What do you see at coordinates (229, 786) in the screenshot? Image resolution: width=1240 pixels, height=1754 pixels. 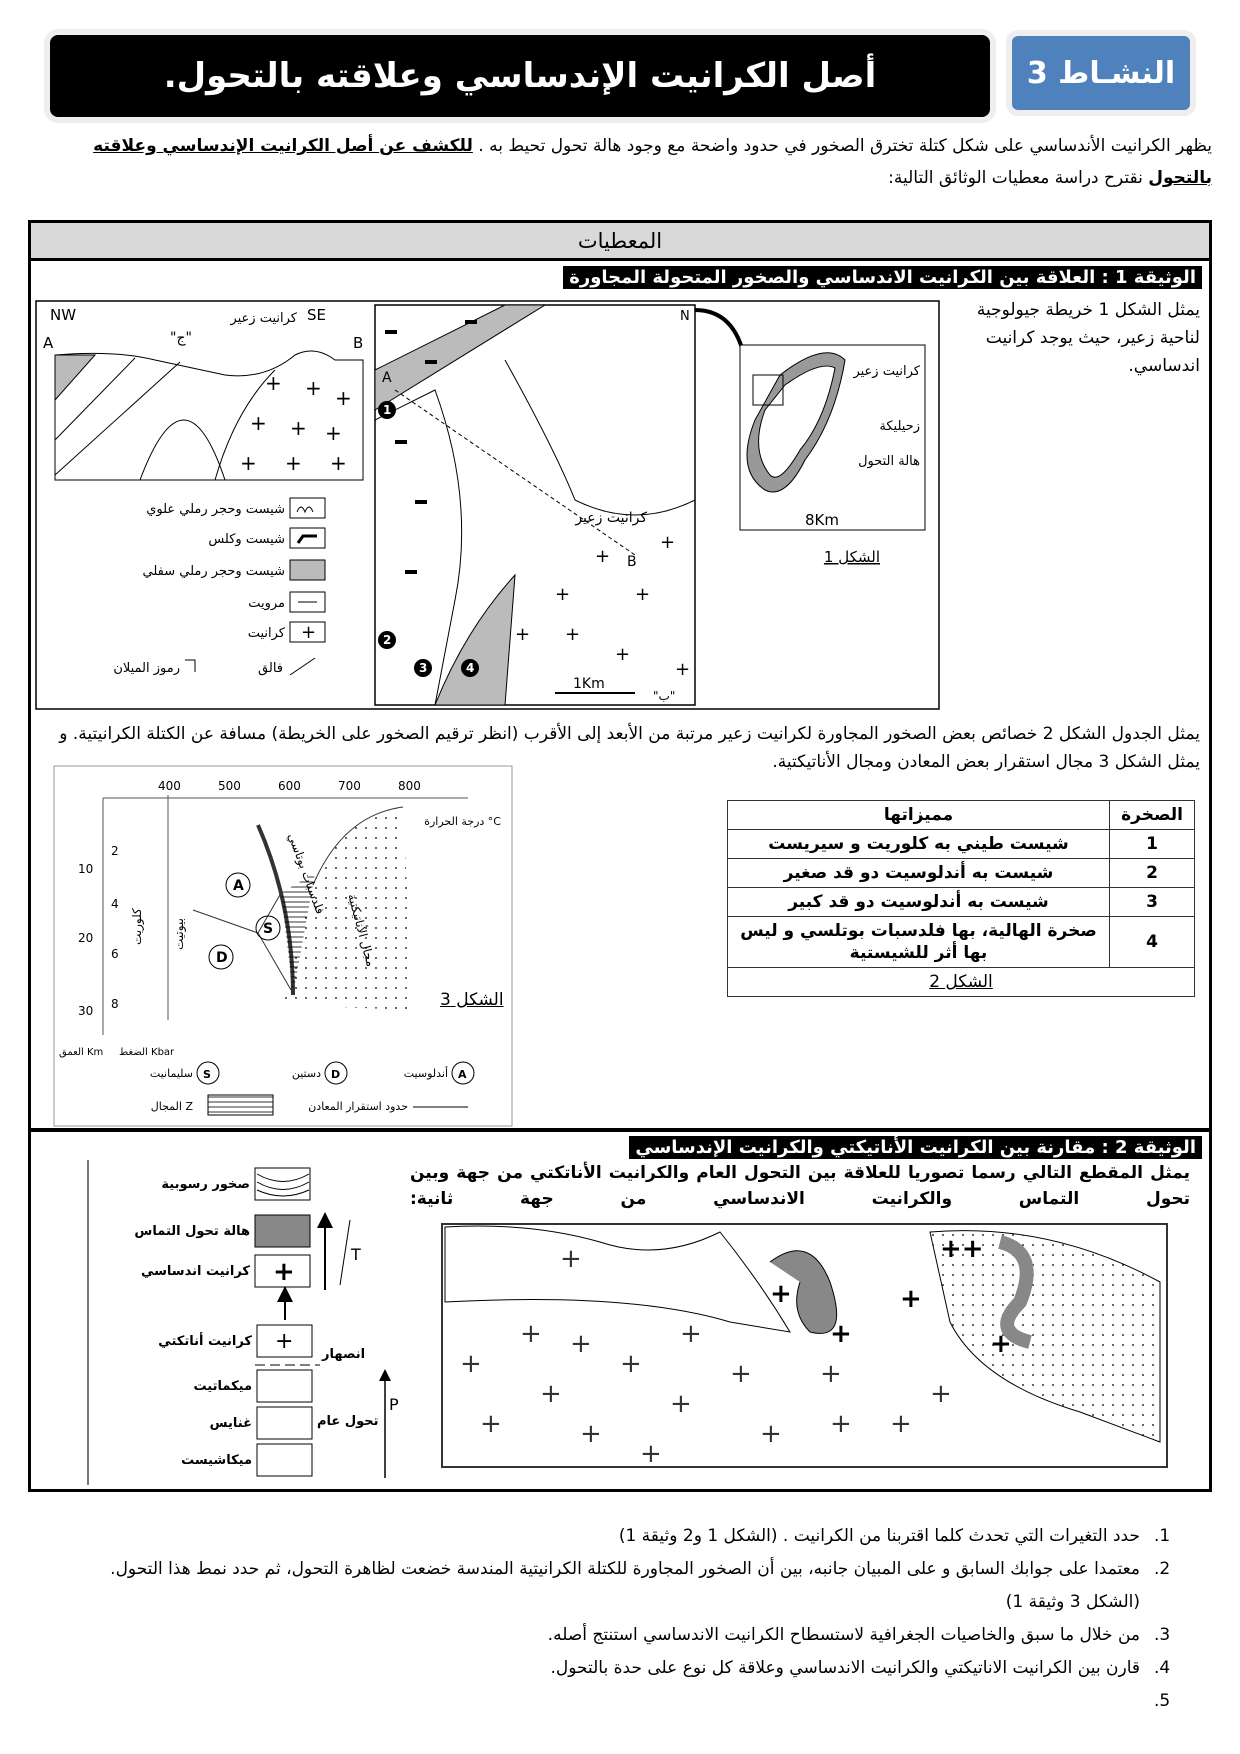 I see `tick-500: 500` at bounding box center [229, 786].